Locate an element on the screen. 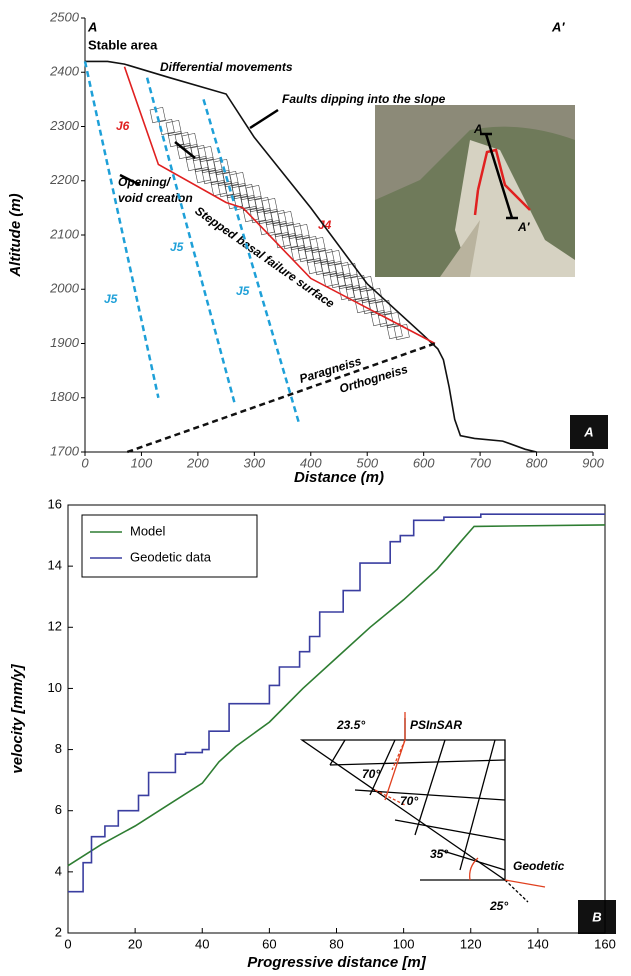 The height and width of the screenshot is (976, 631). x-tick-label: 500 is located at coordinates (367, 462).